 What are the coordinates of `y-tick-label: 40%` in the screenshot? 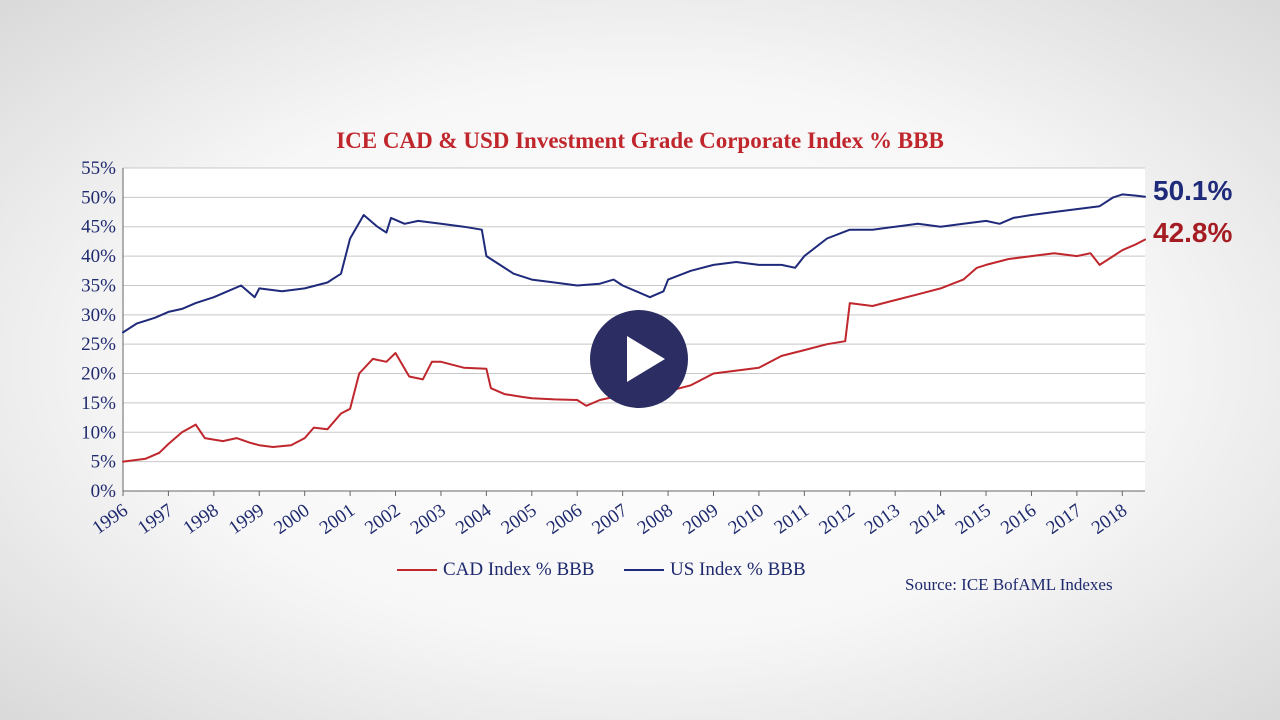 It's located at (98, 256).